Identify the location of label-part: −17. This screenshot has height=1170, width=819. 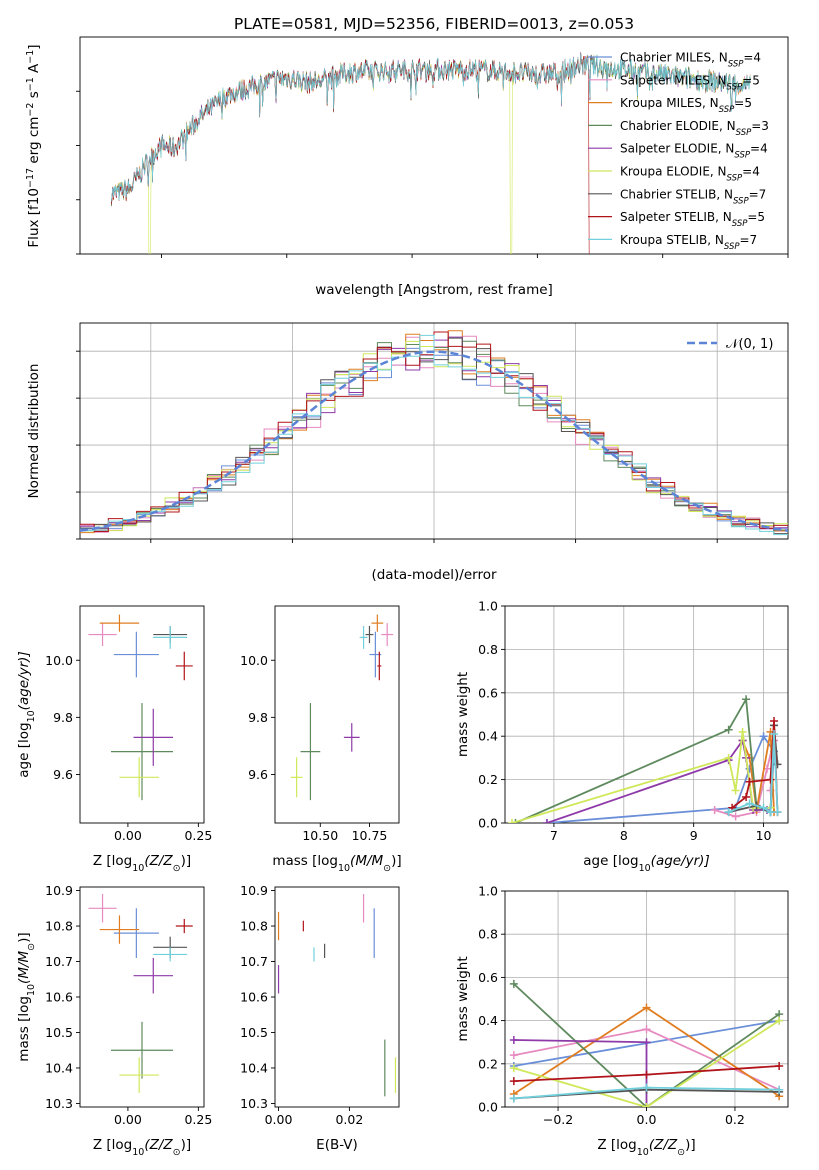
(30, 178).